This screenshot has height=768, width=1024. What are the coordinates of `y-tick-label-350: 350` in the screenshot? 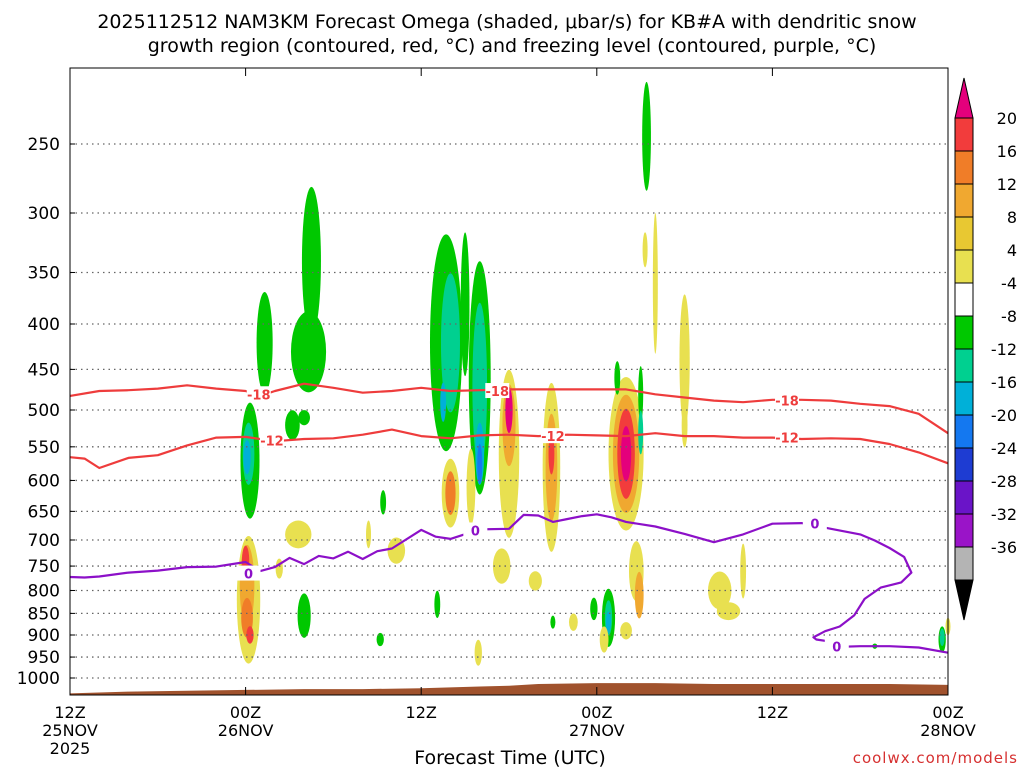 It's located at (44, 273).